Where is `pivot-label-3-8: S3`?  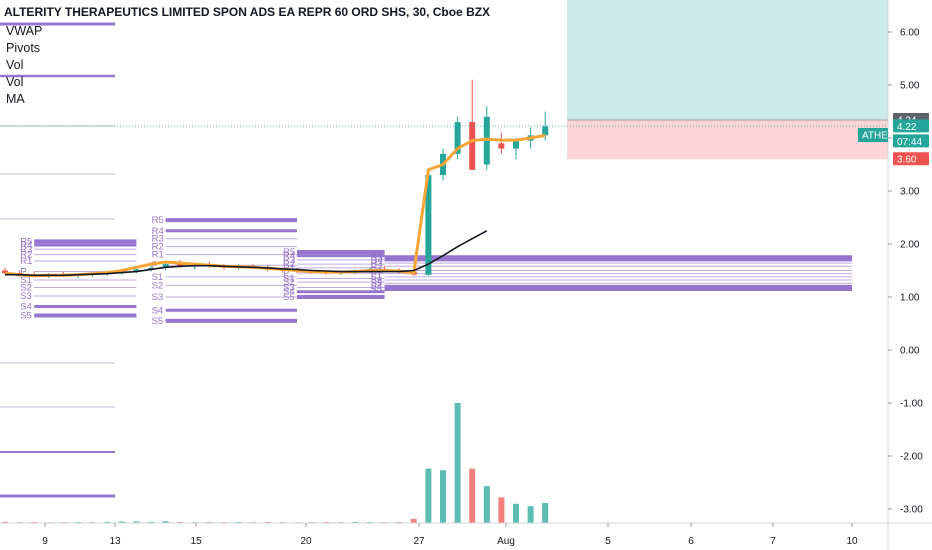
pivot-label-3-8: S3 is located at coordinates (377, 283).